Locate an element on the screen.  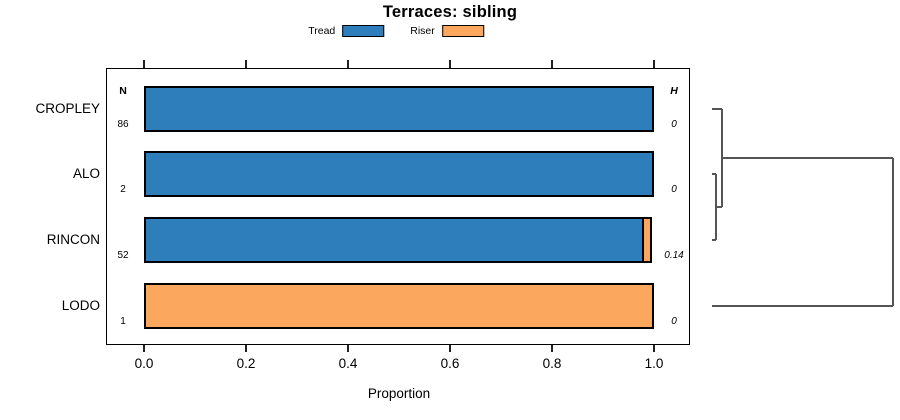
n-value: 86 is located at coordinates (123, 124).